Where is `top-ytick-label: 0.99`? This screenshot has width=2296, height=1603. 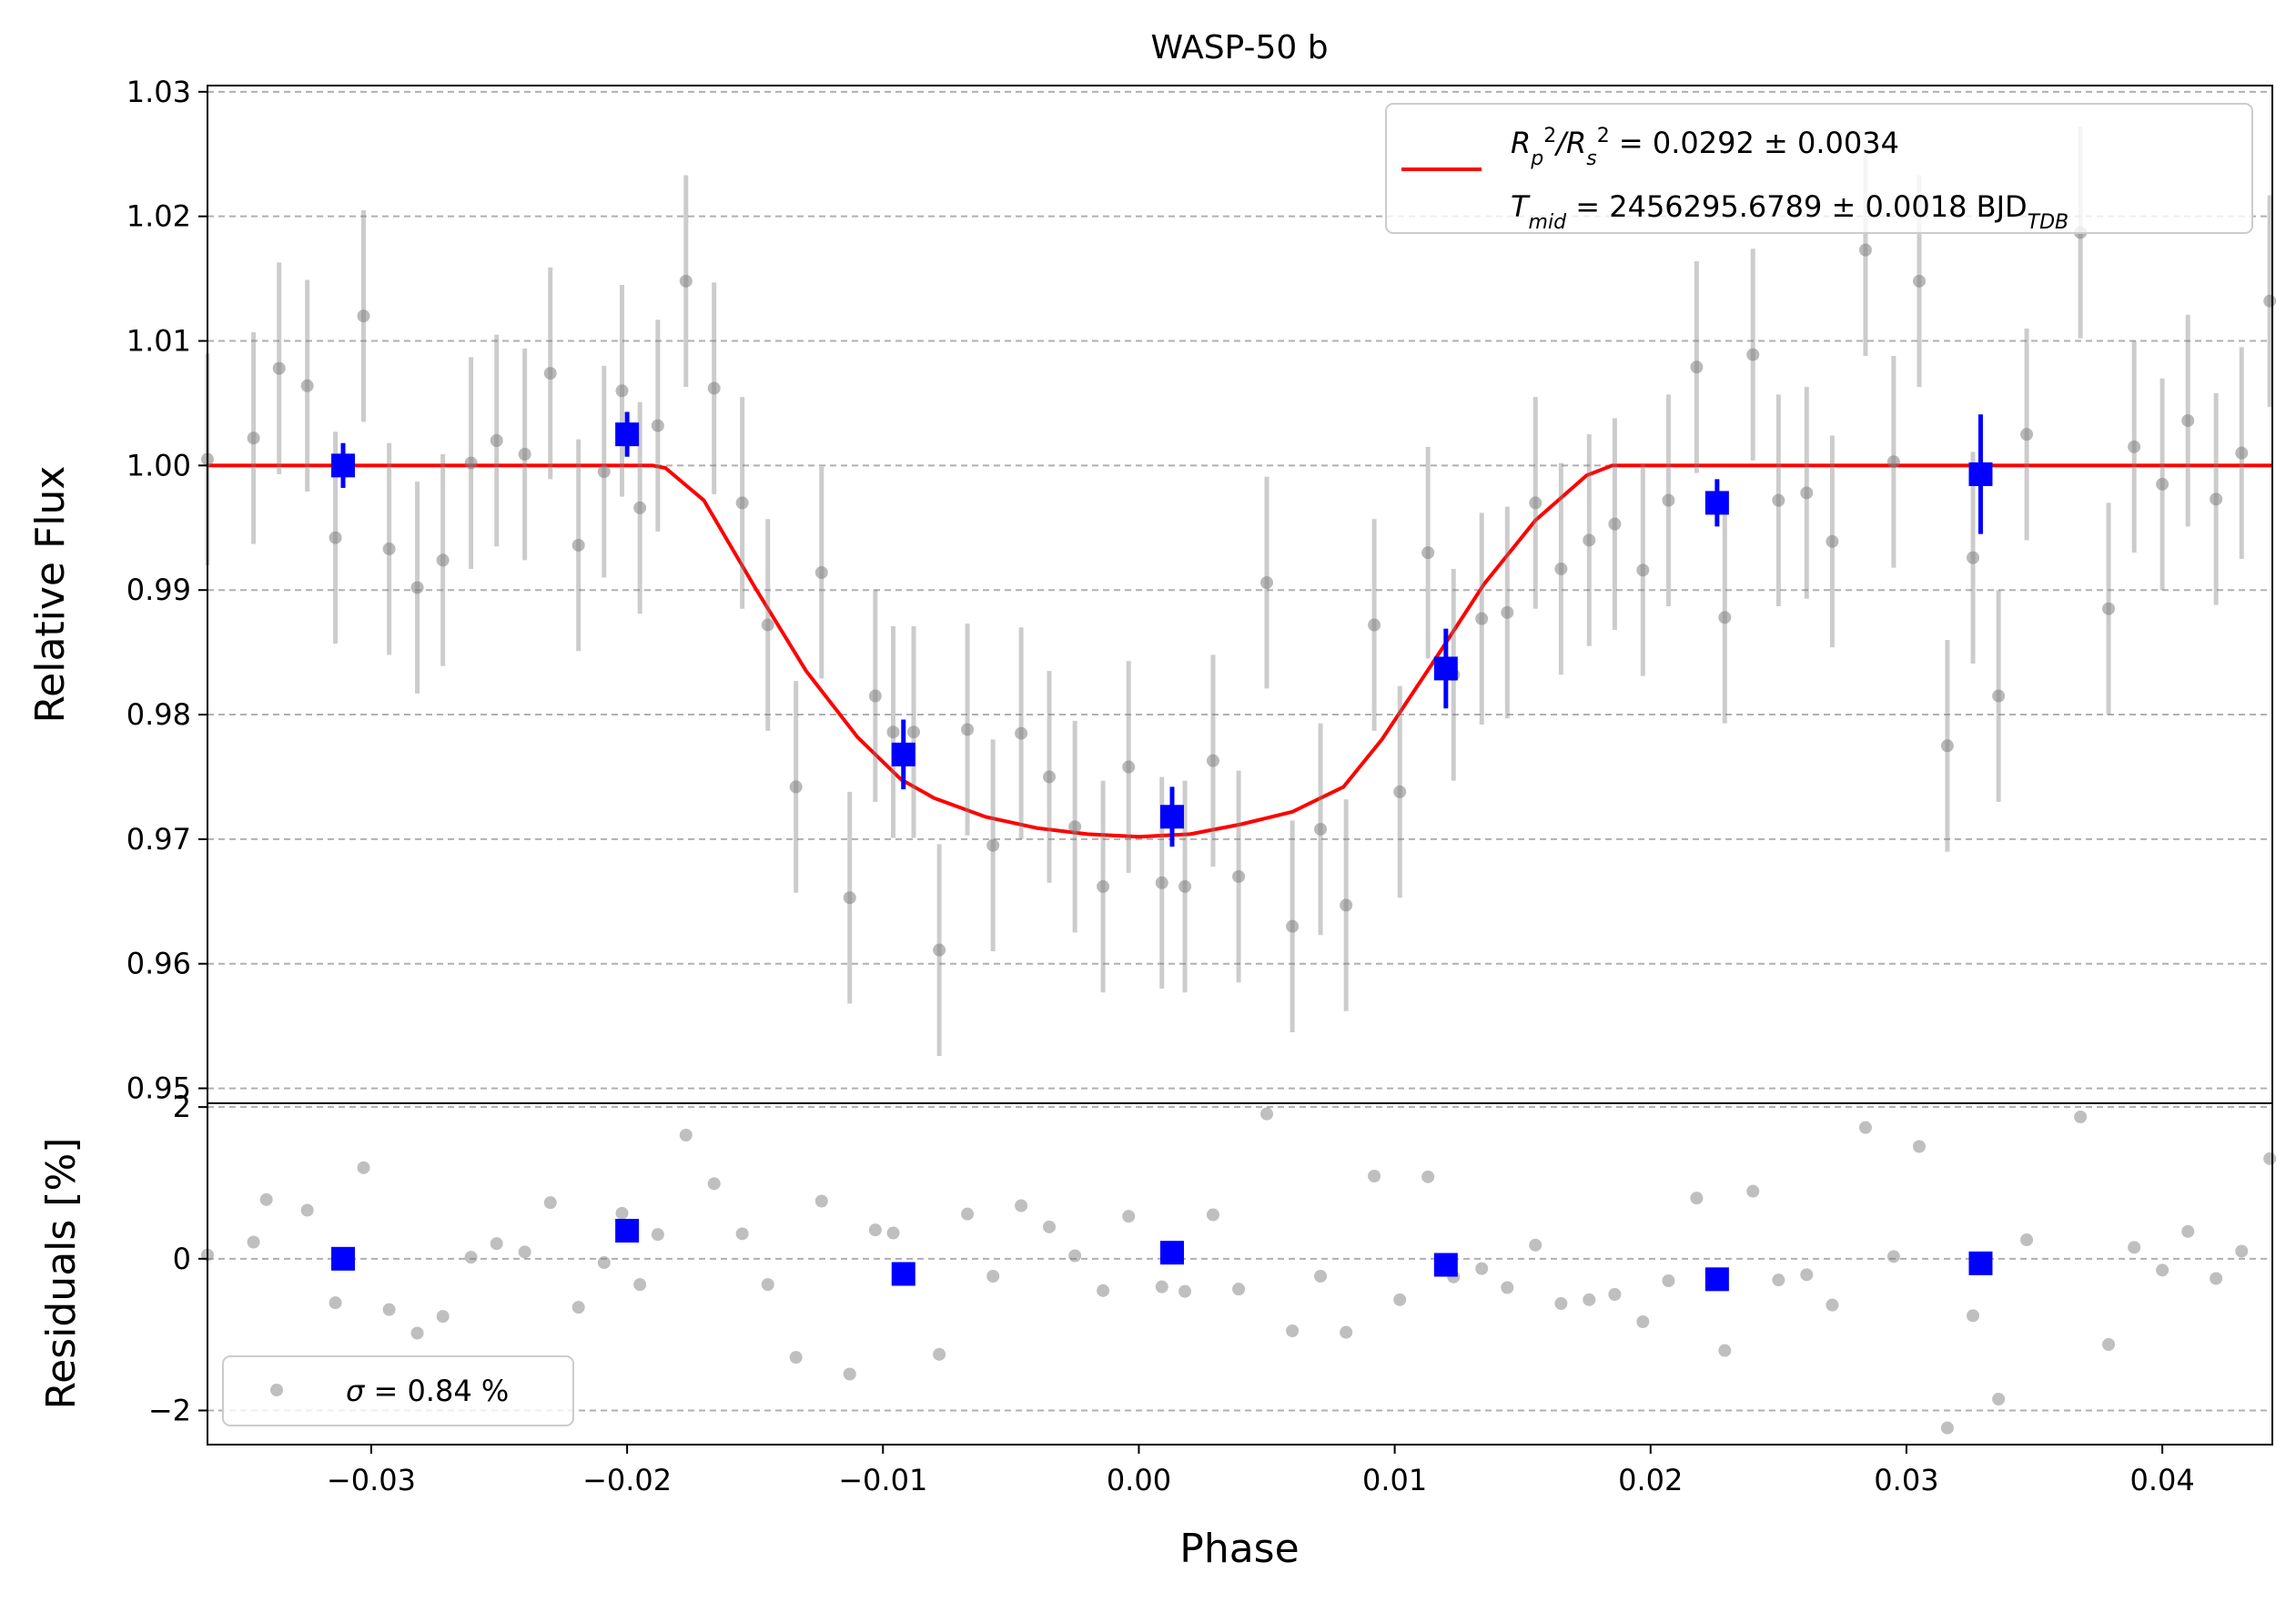 top-ytick-label: 0.99 is located at coordinates (158, 590).